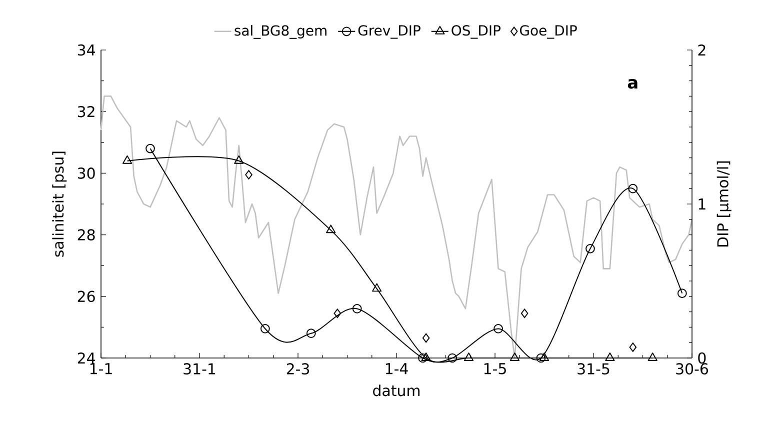  What do you see at coordinates (702, 204) in the screenshot?
I see `y2-tick-label: 1` at bounding box center [702, 204].